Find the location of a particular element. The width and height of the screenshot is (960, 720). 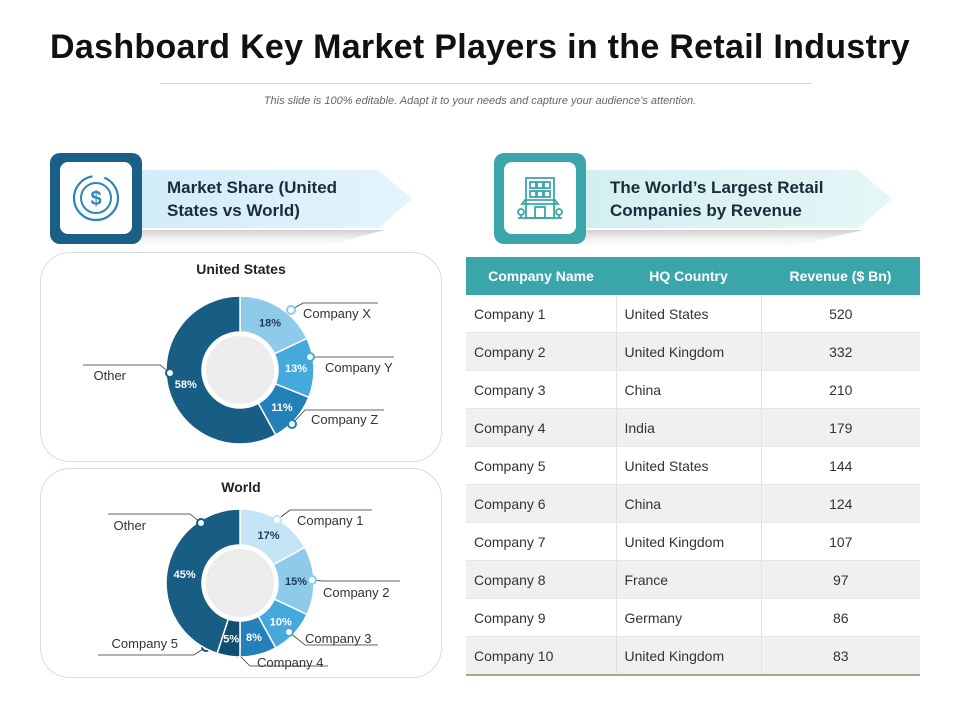

table-row: Company 7 United Kingdom 107 is located at coordinates (693, 541).